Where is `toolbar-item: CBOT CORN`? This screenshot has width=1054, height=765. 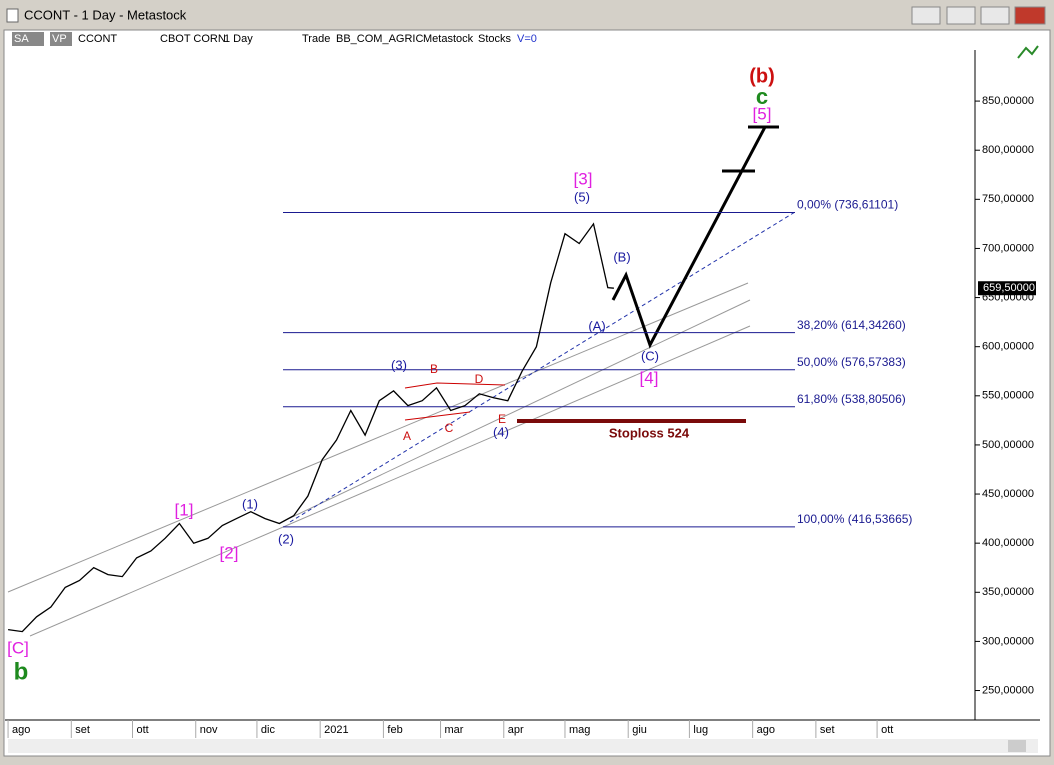 toolbar-item: CBOT CORN is located at coordinates (193, 39).